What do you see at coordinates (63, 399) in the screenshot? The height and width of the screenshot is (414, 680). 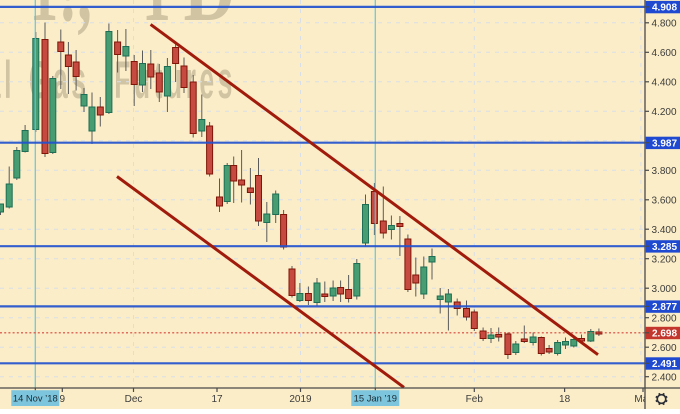 I see `svg-text: 9` at bounding box center [63, 399].